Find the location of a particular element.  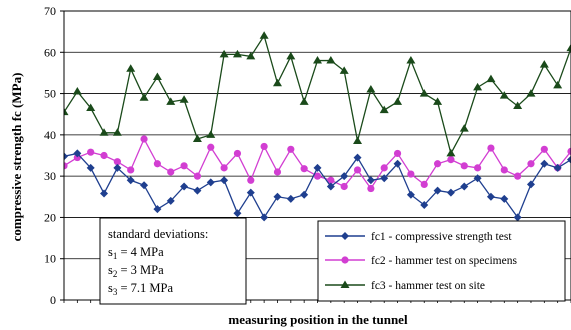

annotation-line-1-subscript: 1 is located at coordinates (115, 256).